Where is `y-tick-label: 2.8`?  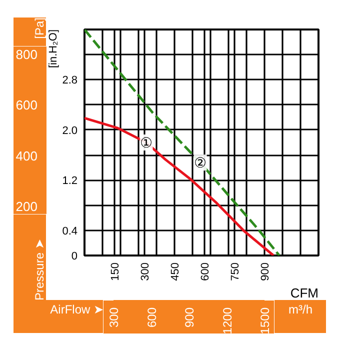
y-tick-label: 2.8 is located at coordinates (70, 80).